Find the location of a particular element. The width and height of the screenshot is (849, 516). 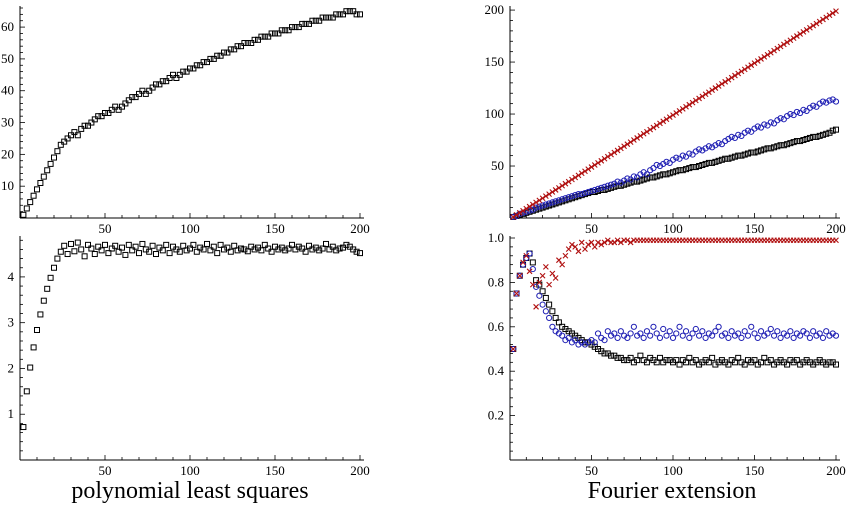

y-tick-label: 1 is located at coordinates (11, 413).